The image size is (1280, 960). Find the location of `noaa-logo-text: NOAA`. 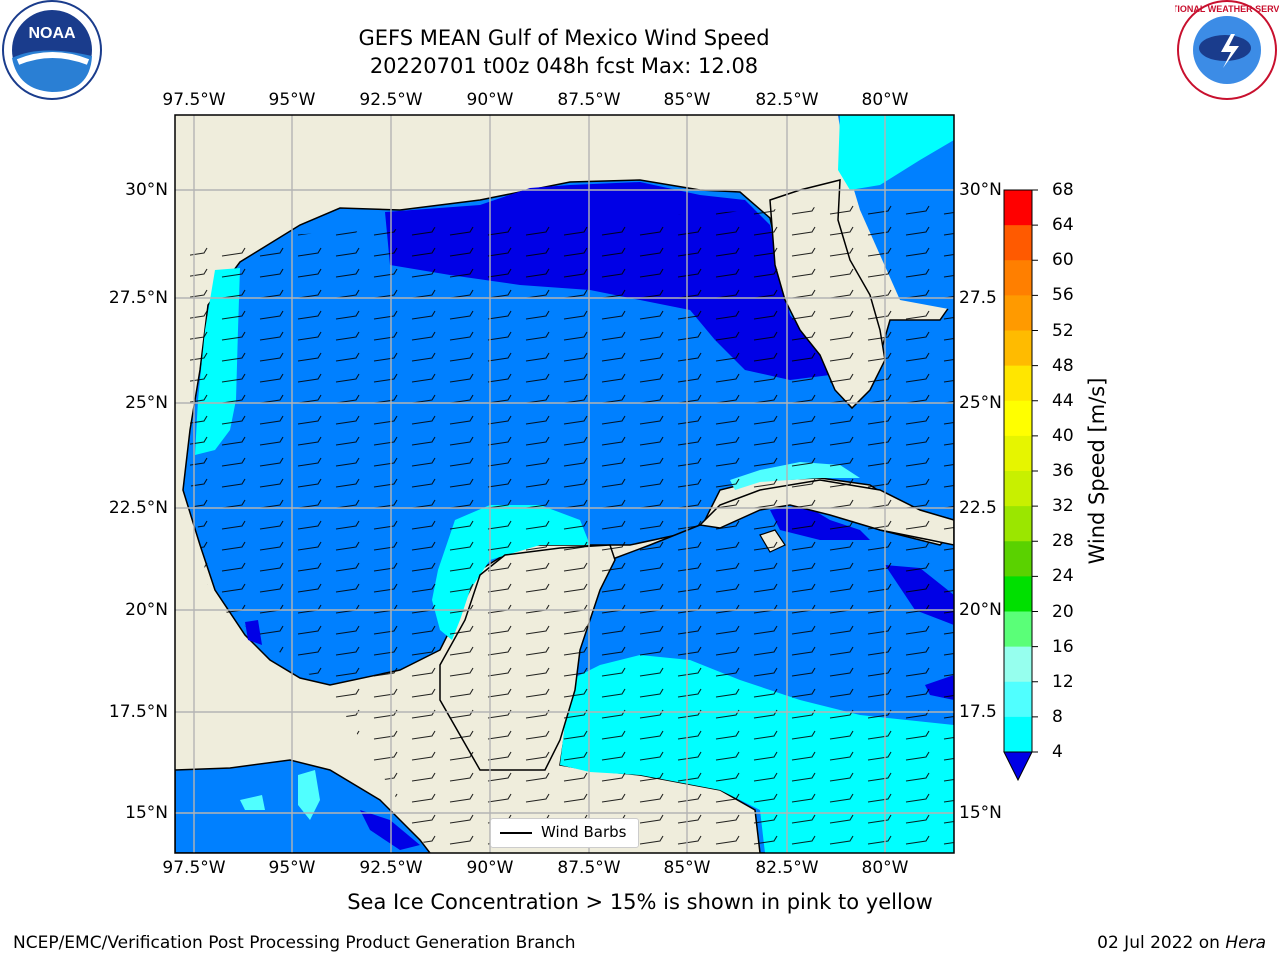

noaa-logo-text: NOAA is located at coordinates (52, 33).